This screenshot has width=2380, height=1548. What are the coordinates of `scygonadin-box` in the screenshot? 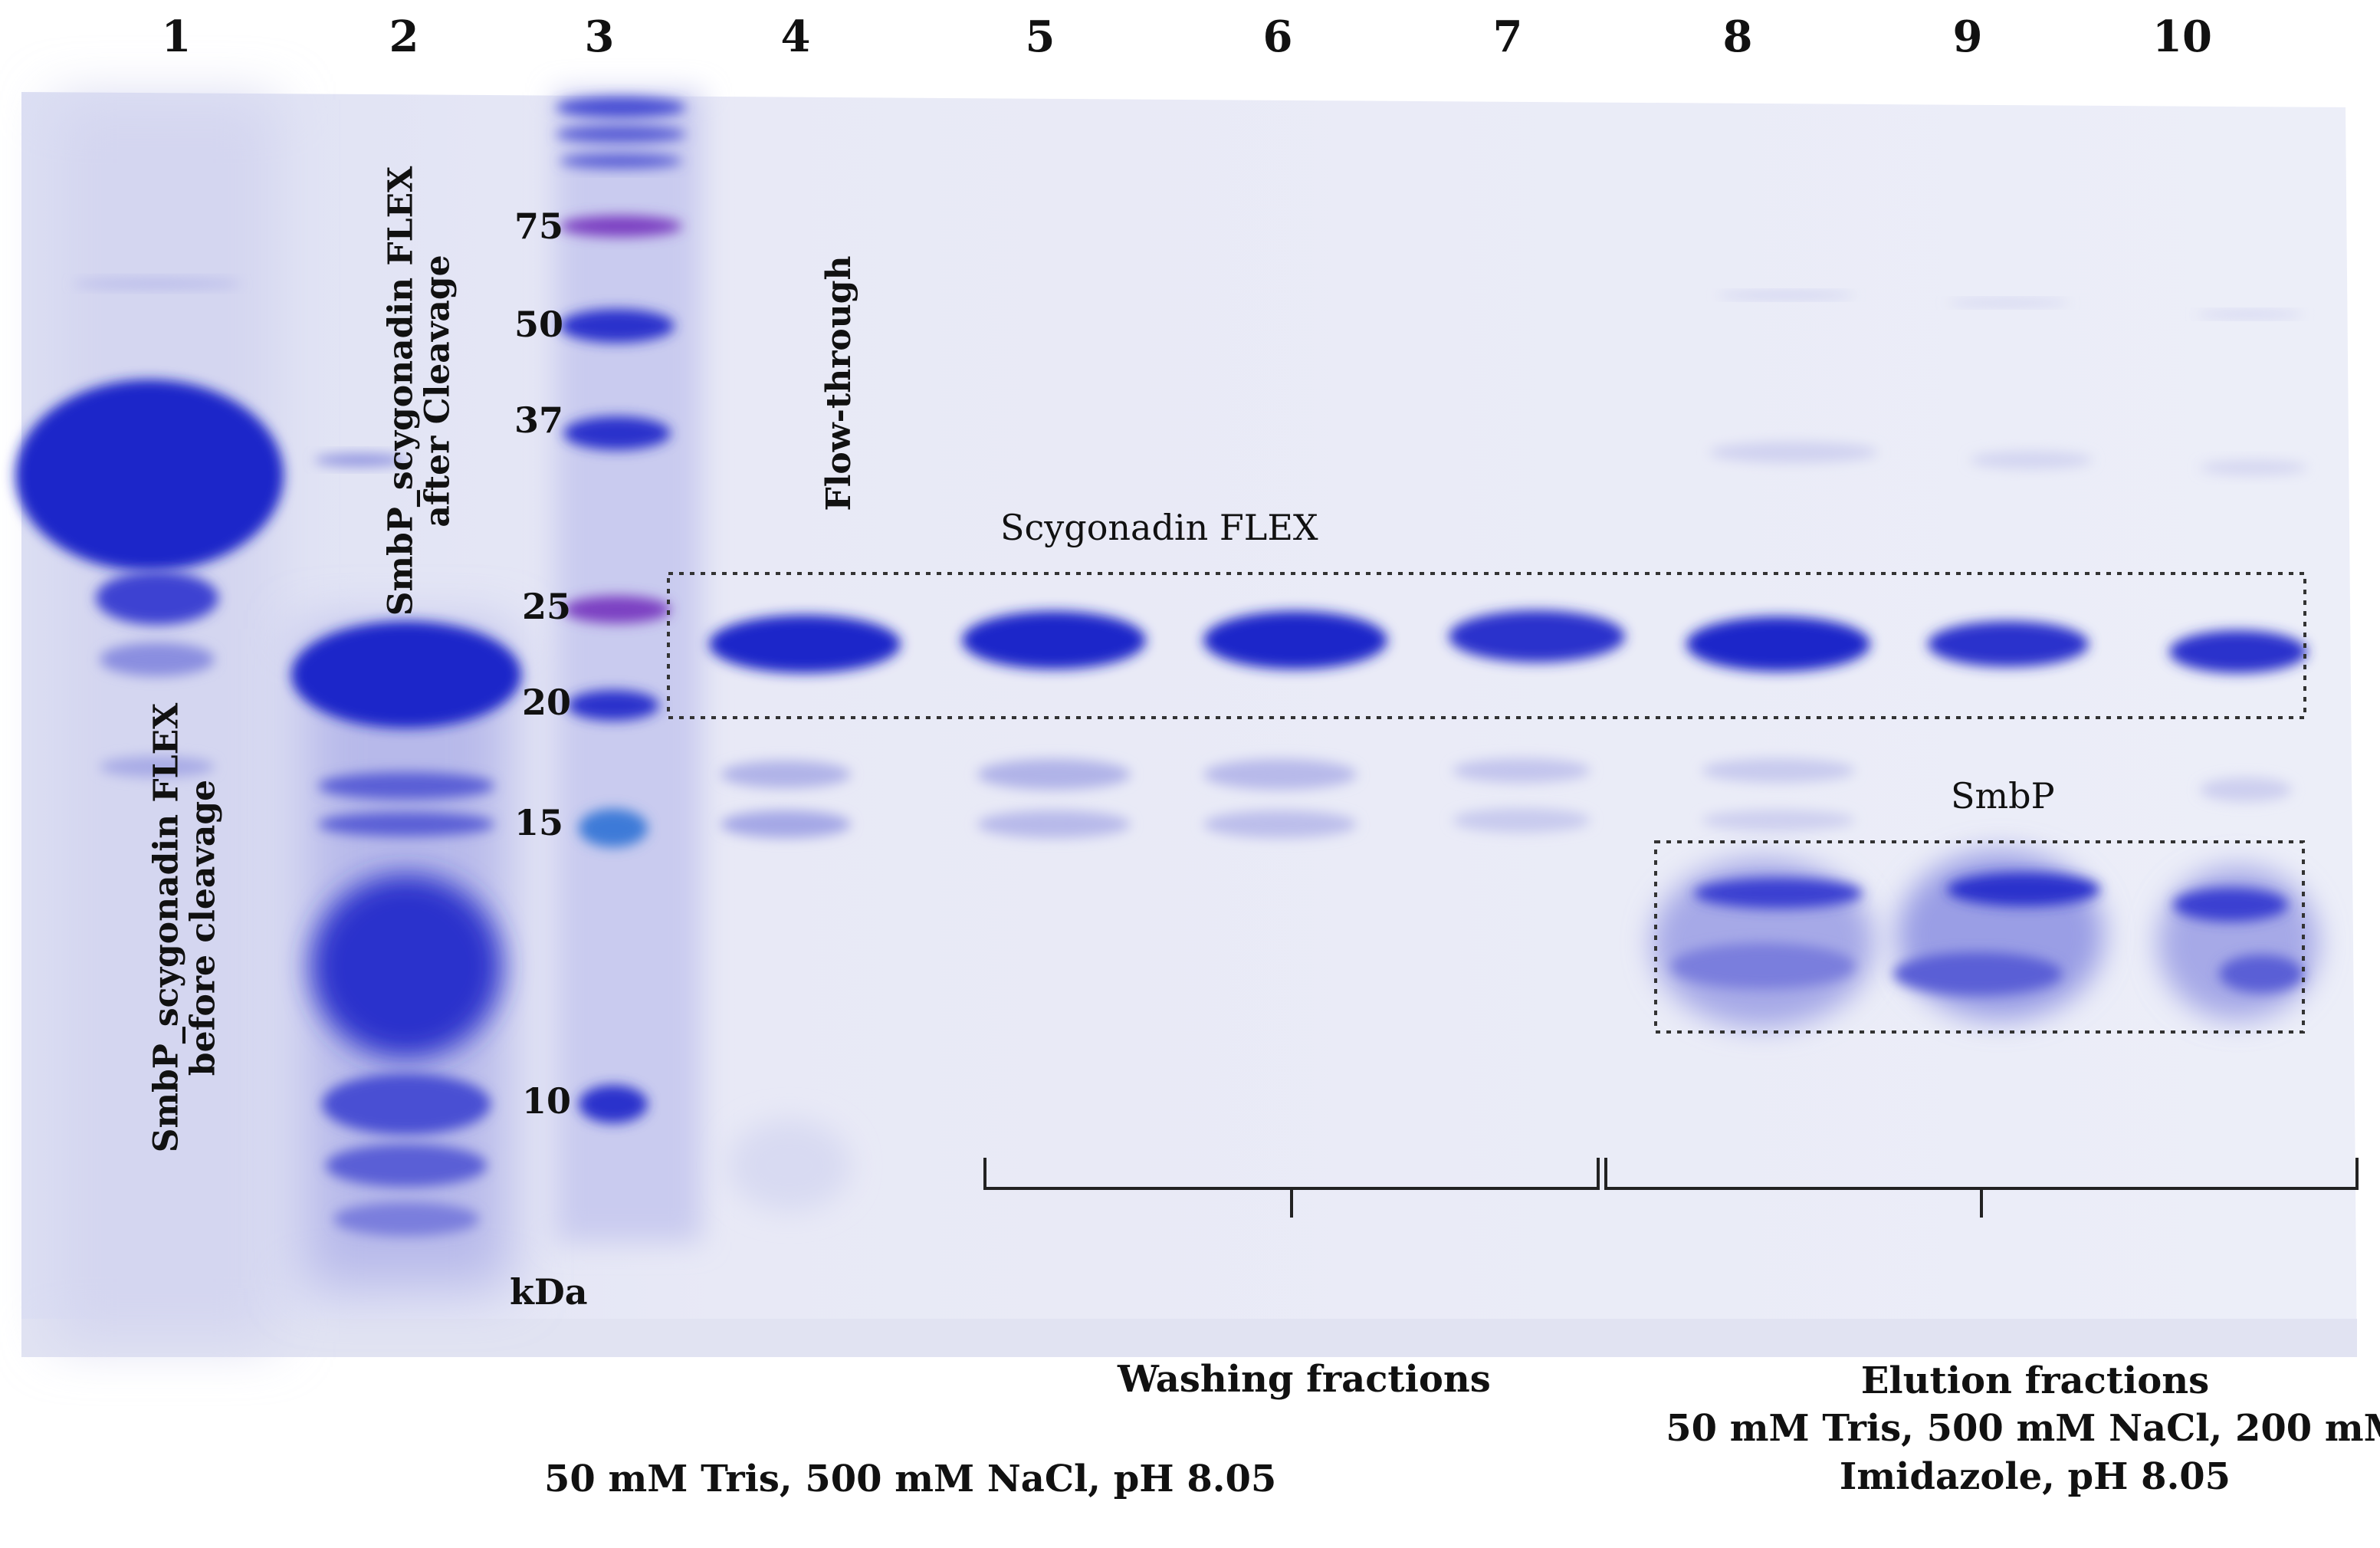 It's located at (1486, 646).